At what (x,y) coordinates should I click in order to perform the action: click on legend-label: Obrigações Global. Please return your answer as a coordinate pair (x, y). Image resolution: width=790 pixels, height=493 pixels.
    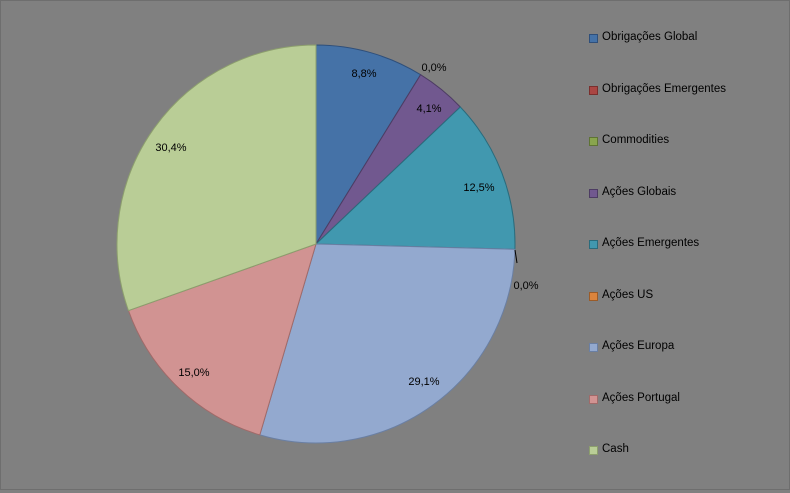
    Looking at the image, I should click on (650, 37).